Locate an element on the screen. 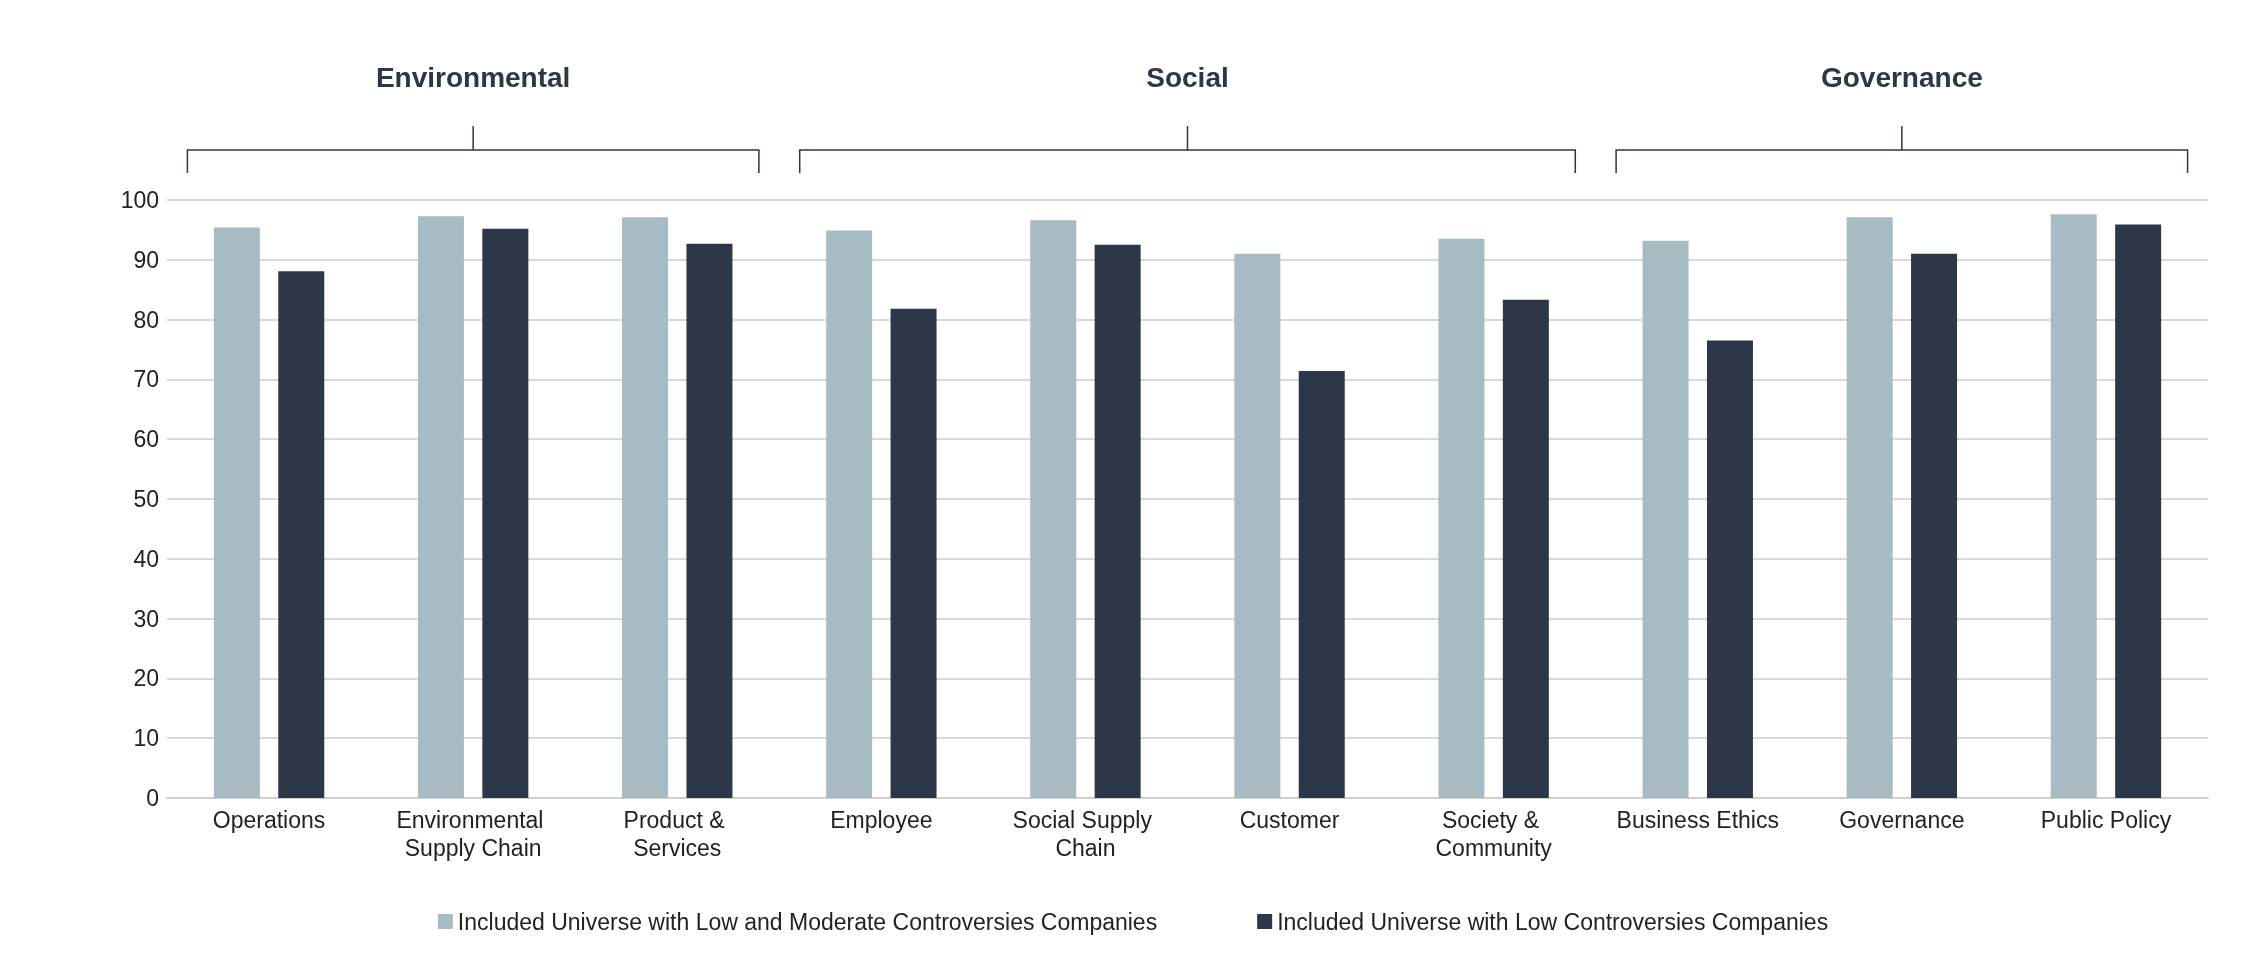 The height and width of the screenshot is (967, 2267). legend-label: Included Universe with Low Controversies Companies is located at coordinates (1553, 921).